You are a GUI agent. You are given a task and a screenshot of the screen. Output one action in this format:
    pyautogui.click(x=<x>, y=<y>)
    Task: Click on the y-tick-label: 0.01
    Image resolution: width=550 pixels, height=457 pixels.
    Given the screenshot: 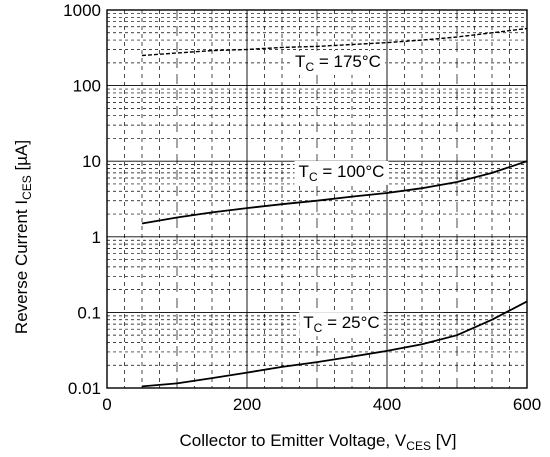 What is the action you would take?
    pyautogui.click(x=84, y=388)
    